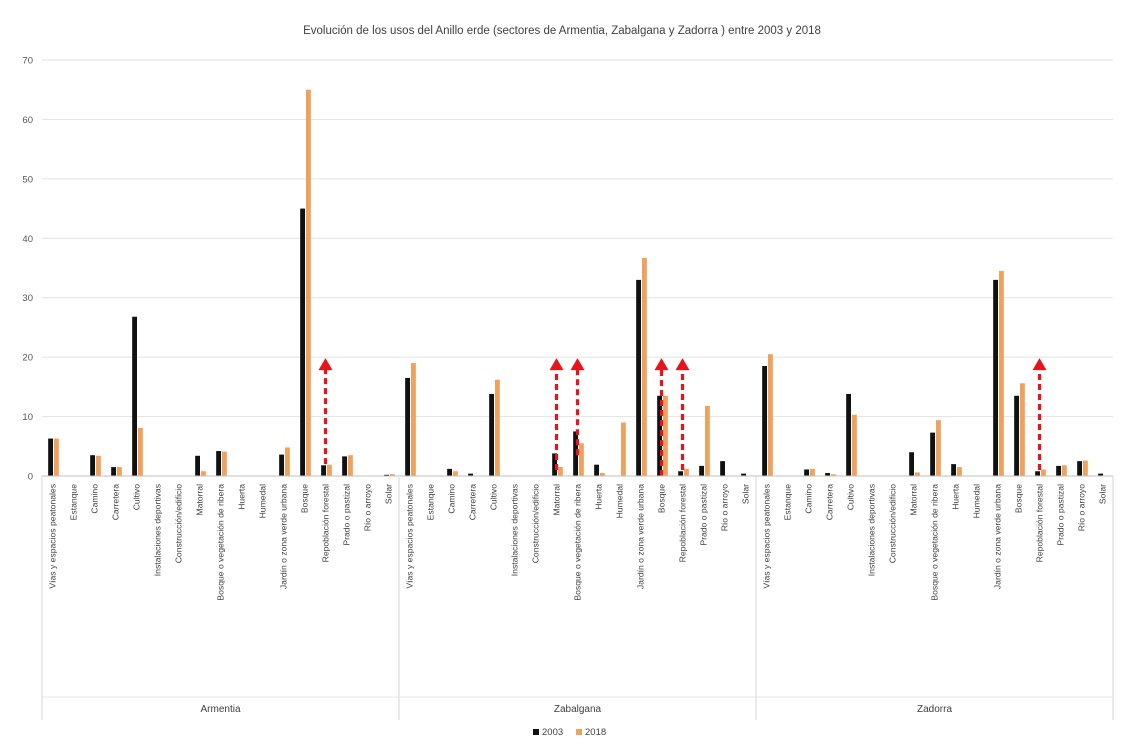 This screenshot has height=744, width=1125. Describe the element at coordinates (27, 179) in the screenshot. I see `y-tick-label: 50` at that location.